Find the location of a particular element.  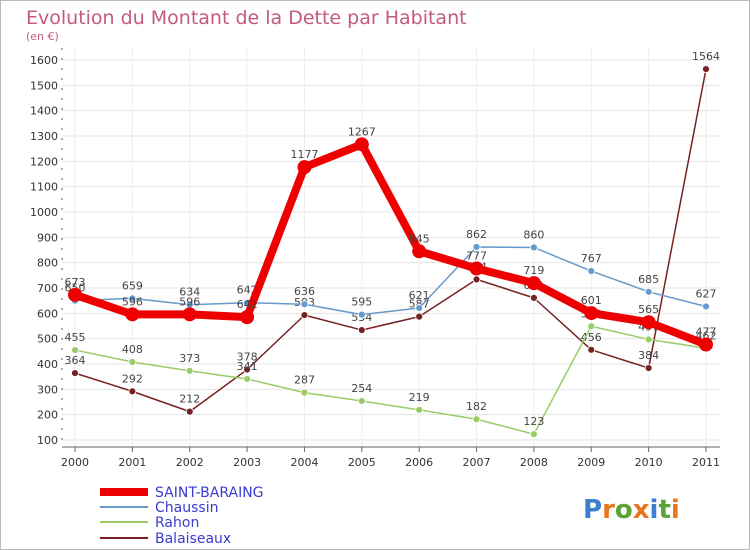

data-label: 408 is located at coordinates (132, 349).